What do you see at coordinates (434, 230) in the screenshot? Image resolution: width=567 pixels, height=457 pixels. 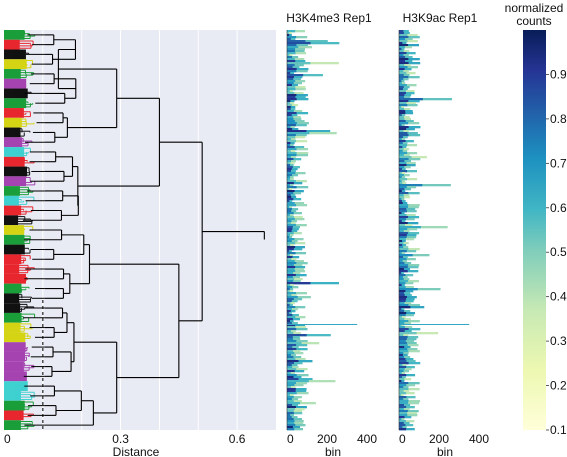 I see `heatmap-h3k9ac-rows` at bounding box center [434, 230].